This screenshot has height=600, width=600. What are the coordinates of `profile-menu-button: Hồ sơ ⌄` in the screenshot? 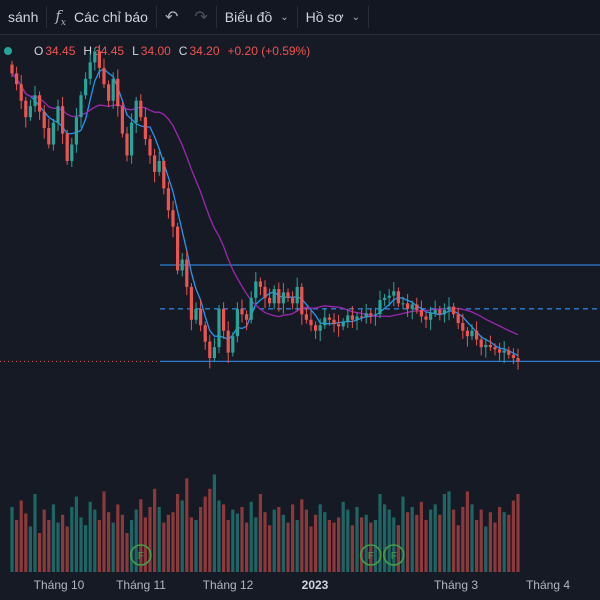 It's located at (333, 17).